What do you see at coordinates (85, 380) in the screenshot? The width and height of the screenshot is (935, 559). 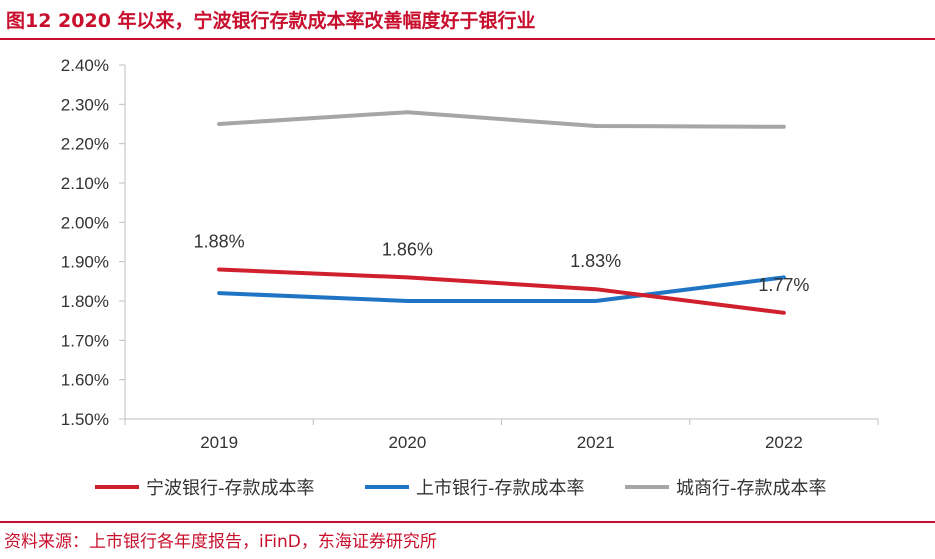 I see `y-tick-label: 1.60%` at bounding box center [85, 380].